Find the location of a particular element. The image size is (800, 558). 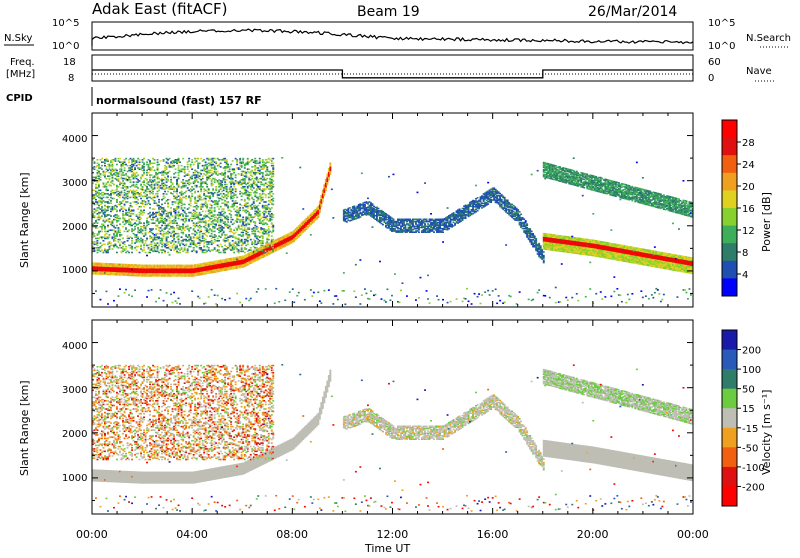

nsky-line is located at coordinates (392, 37).